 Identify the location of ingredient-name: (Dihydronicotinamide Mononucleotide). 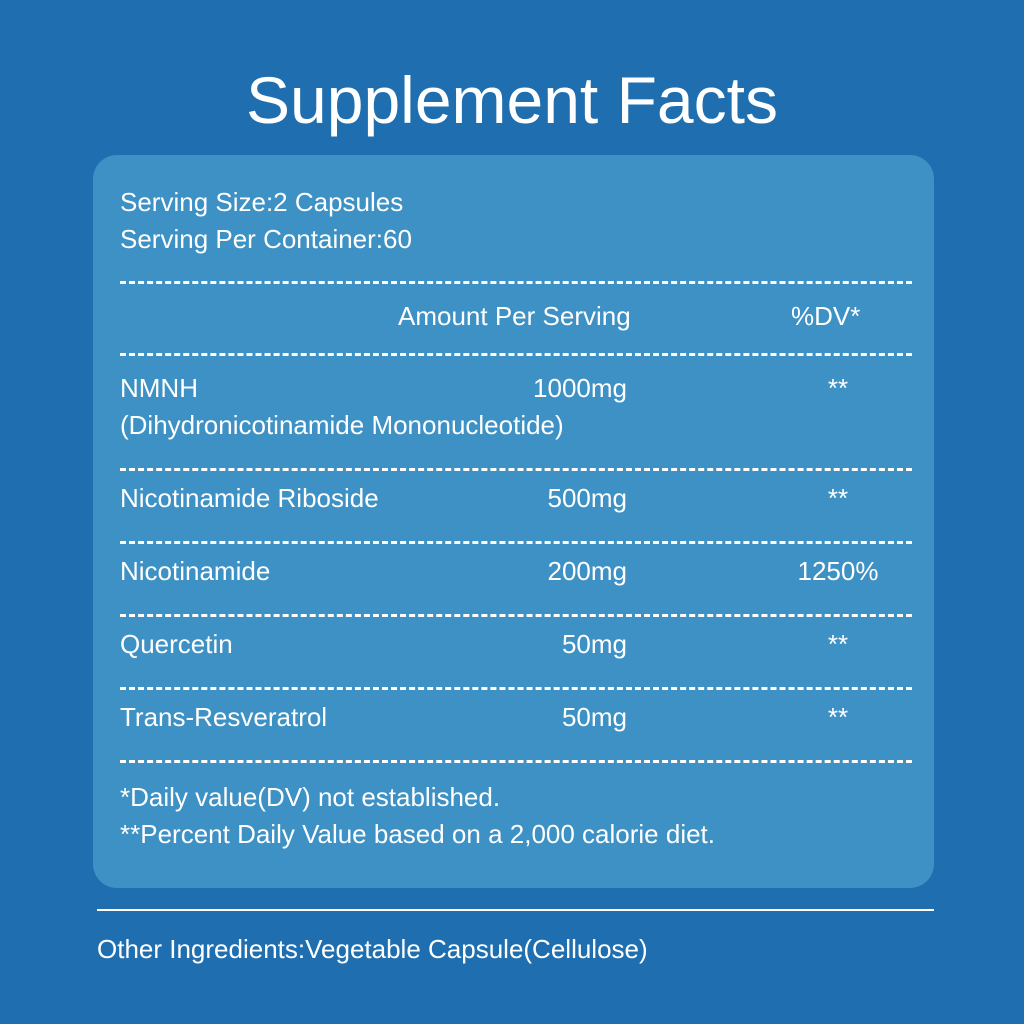
(342, 425).